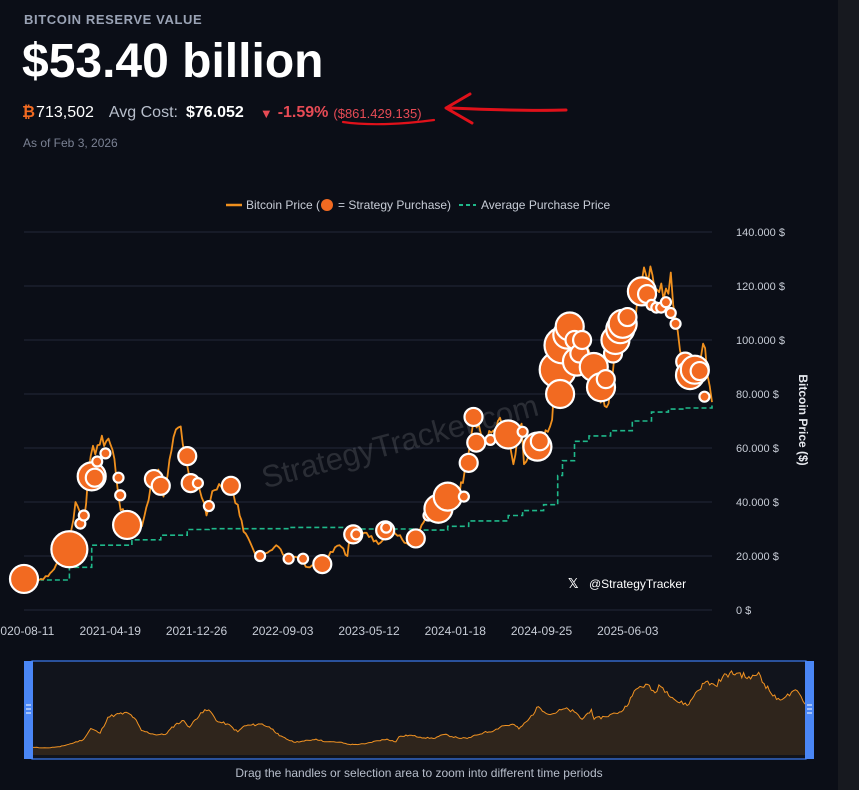 This screenshot has width=859, height=790. I want to click on x-tick-label: 2024-09-25, so click(542, 631).